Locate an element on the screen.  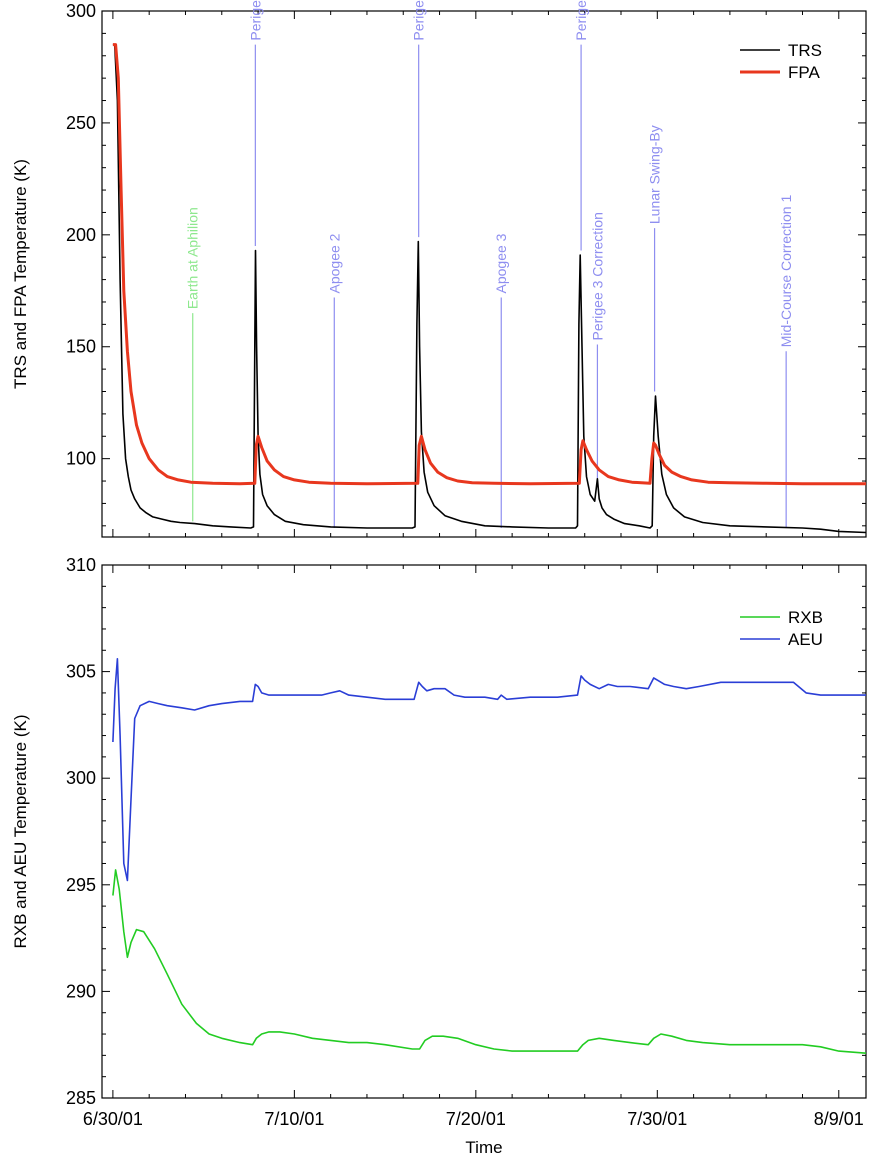
event-marker-label: Perigee 3 Correction is located at coordinates (597, 276).